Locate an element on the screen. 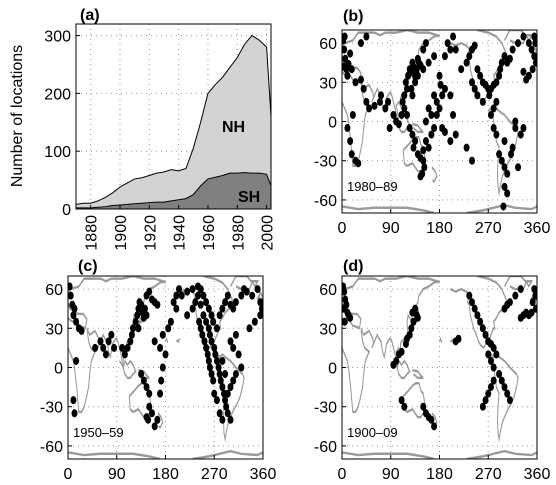 This screenshot has width=556, height=485. series-label-nh: NH is located at coordinates (233, 127).